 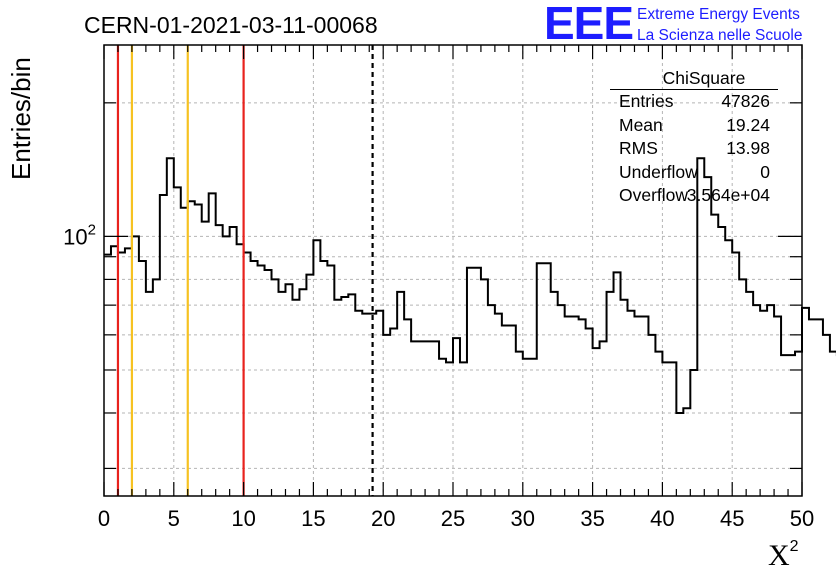 I want to click on stats-row-underflow: Underflow 0, so click(x=694, y=173).